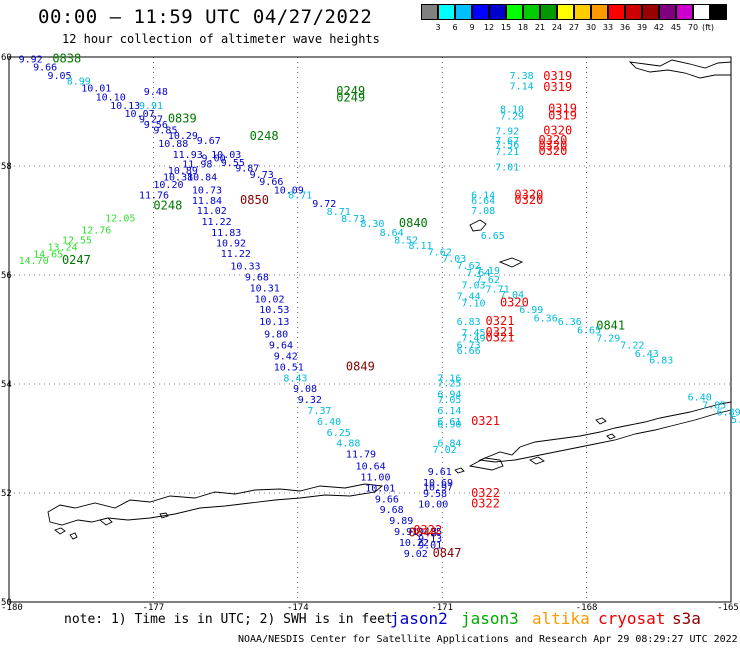  Describe the element at coordinates (659, 27) in the screenshot. I see `scale-label: 42` at that location.